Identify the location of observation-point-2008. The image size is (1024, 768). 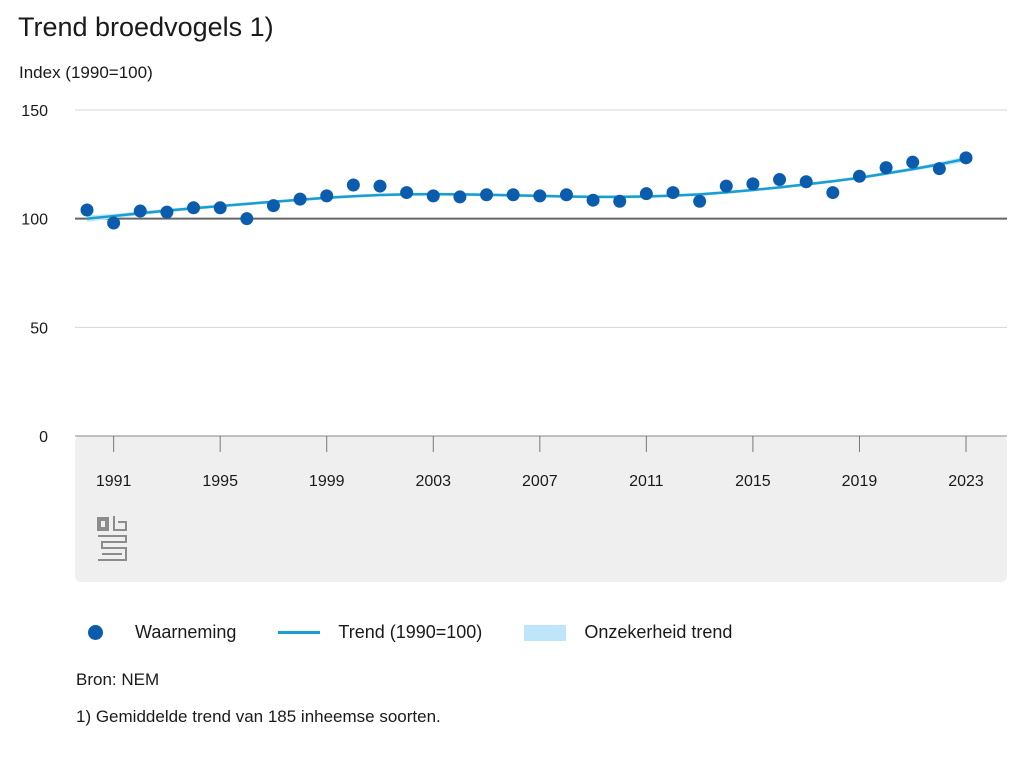
(566, 195).